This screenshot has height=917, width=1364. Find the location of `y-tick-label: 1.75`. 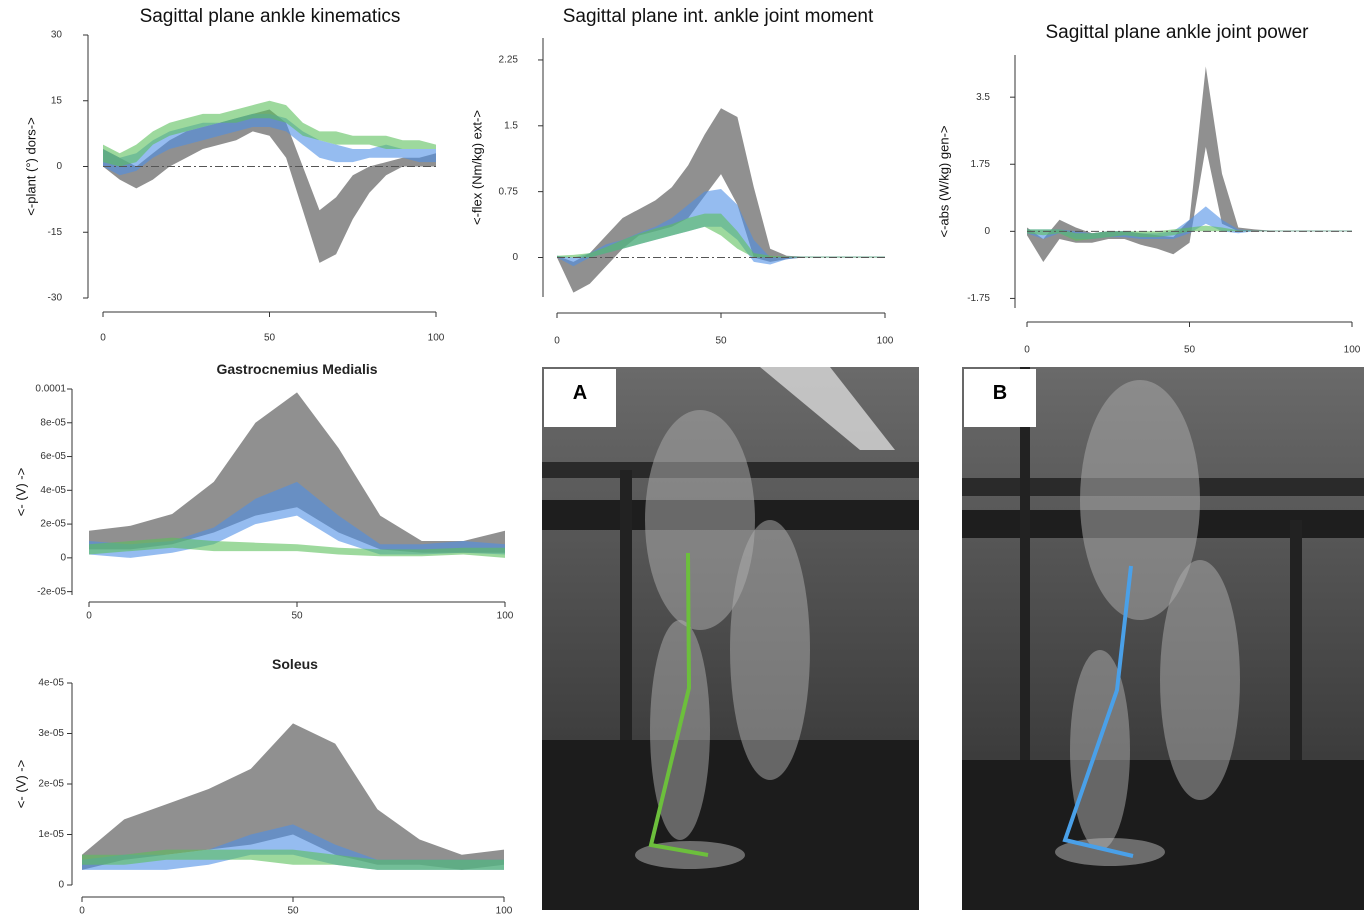

y-tick-label: 1.75 is located at coordinates (981, 164).